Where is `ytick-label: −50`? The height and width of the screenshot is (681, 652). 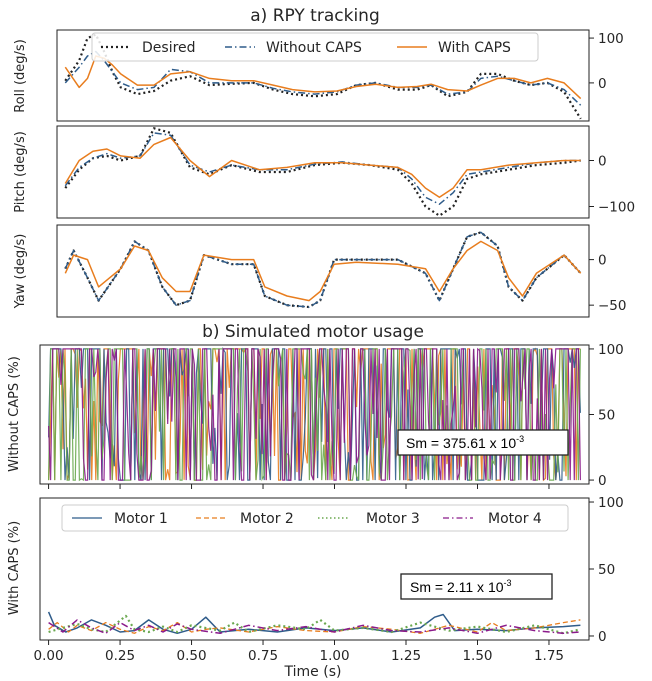
ytick-label: −50 is located at coordinates (612, 306).